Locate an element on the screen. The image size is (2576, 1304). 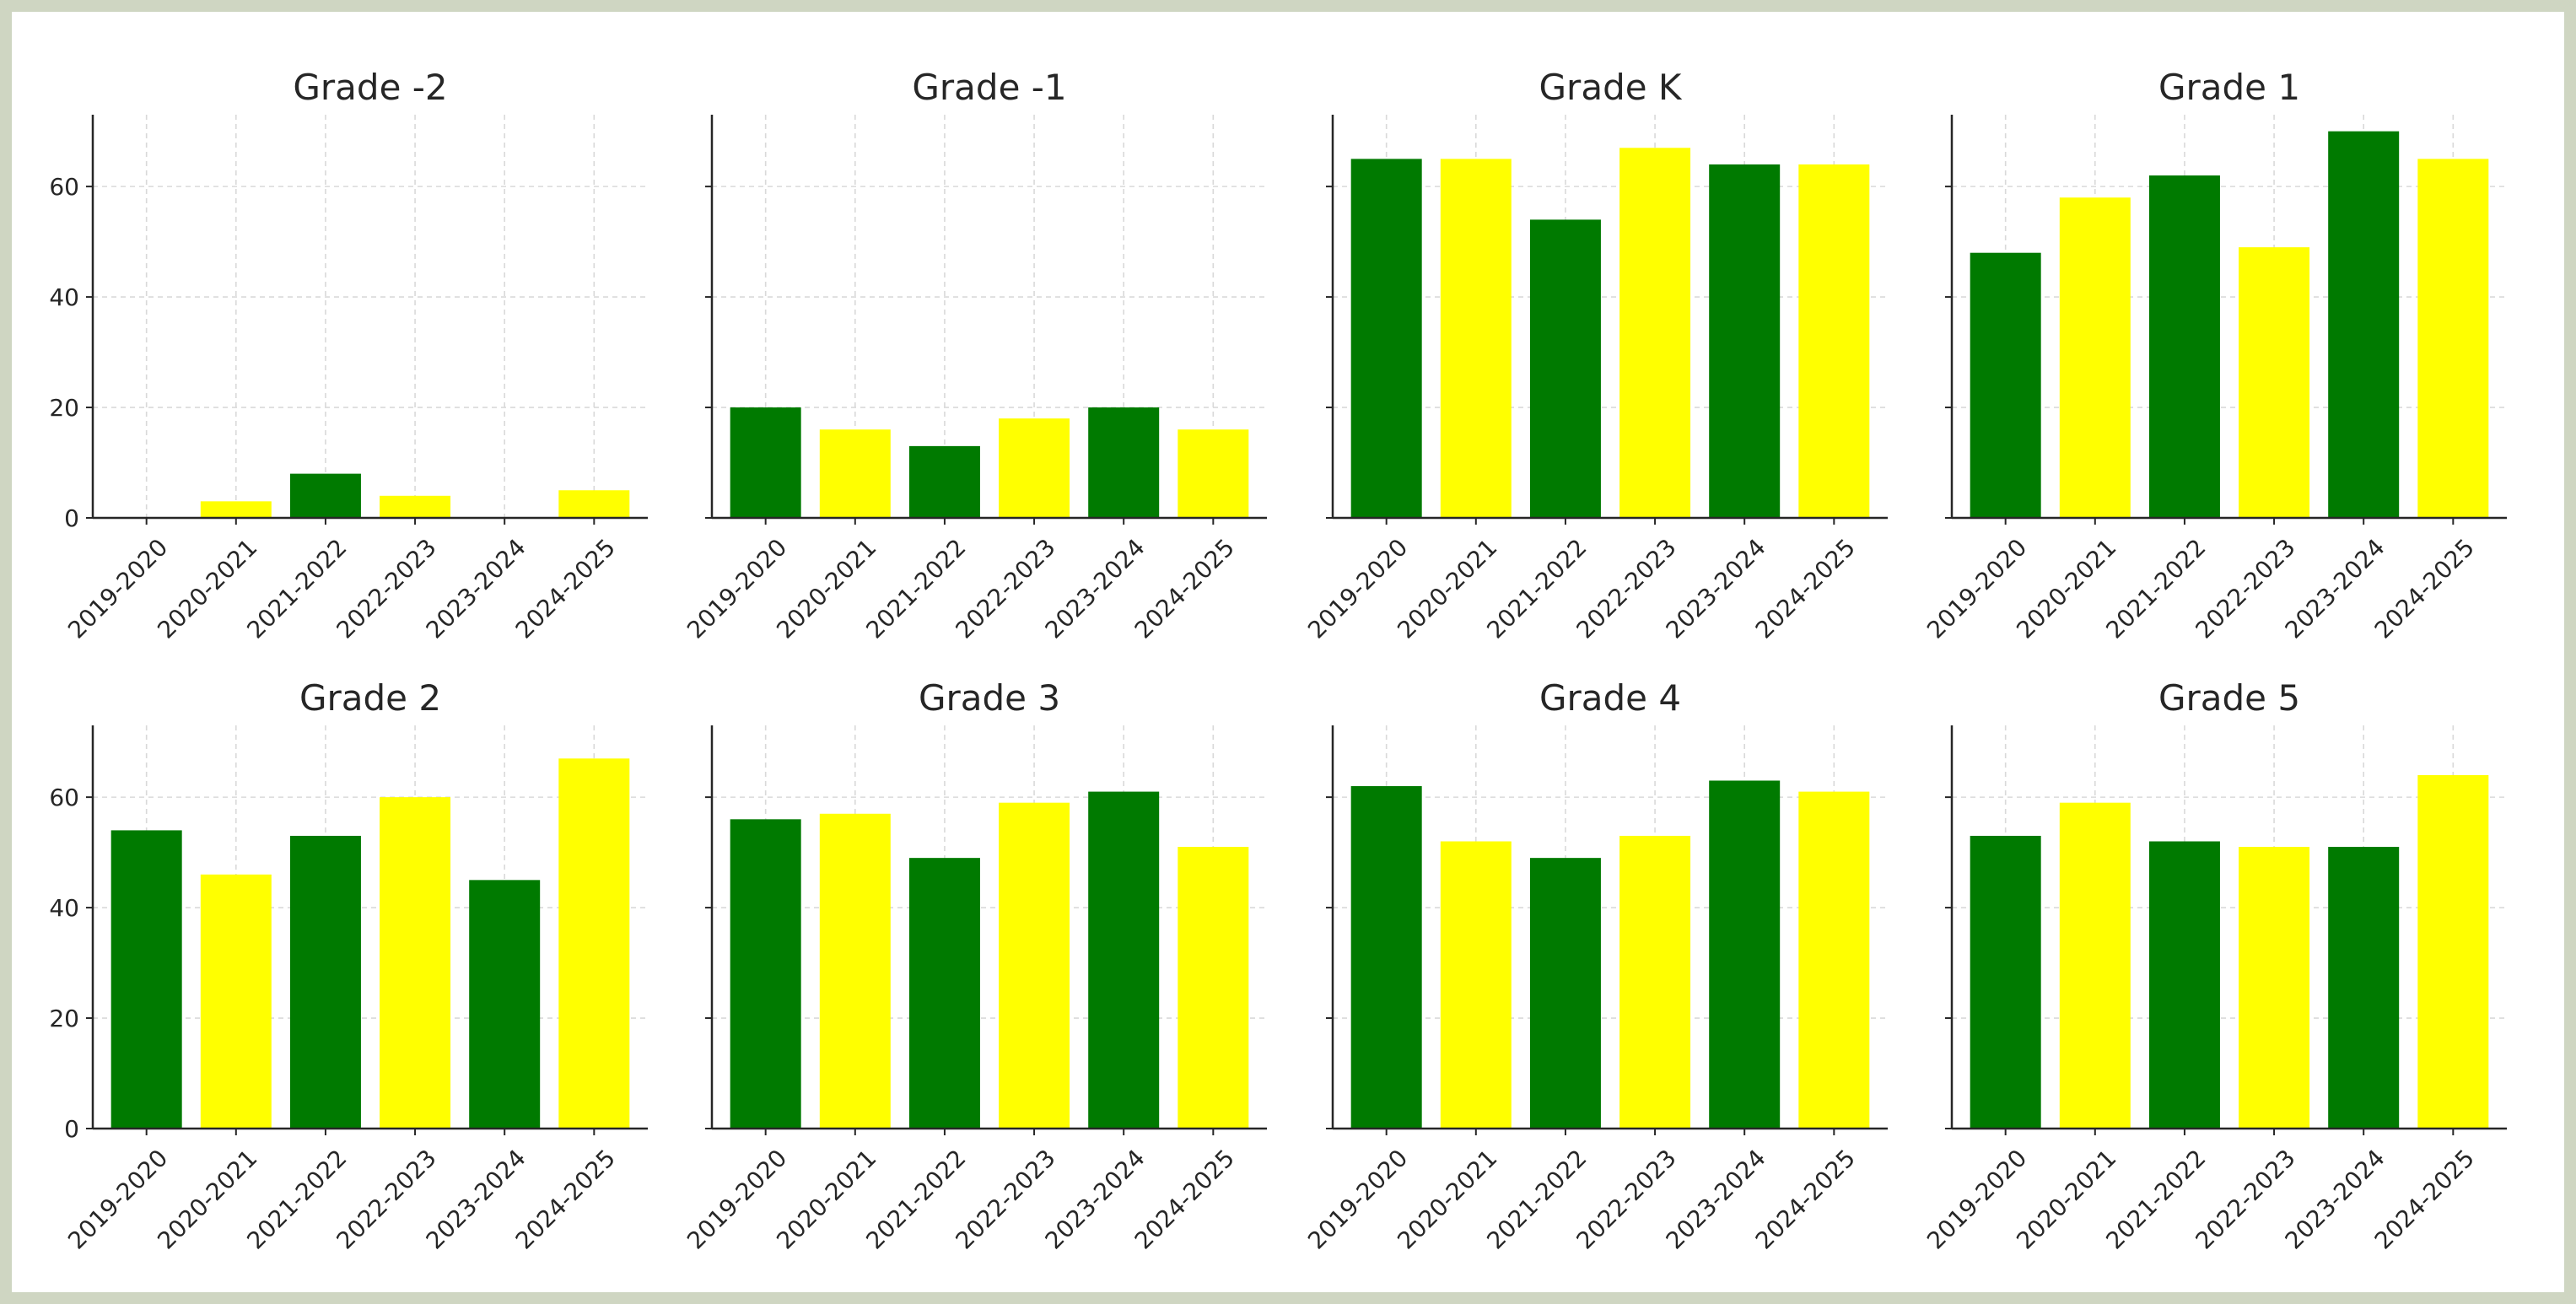
chart-title: Grade 4 is located at coordinates (1610, 698).